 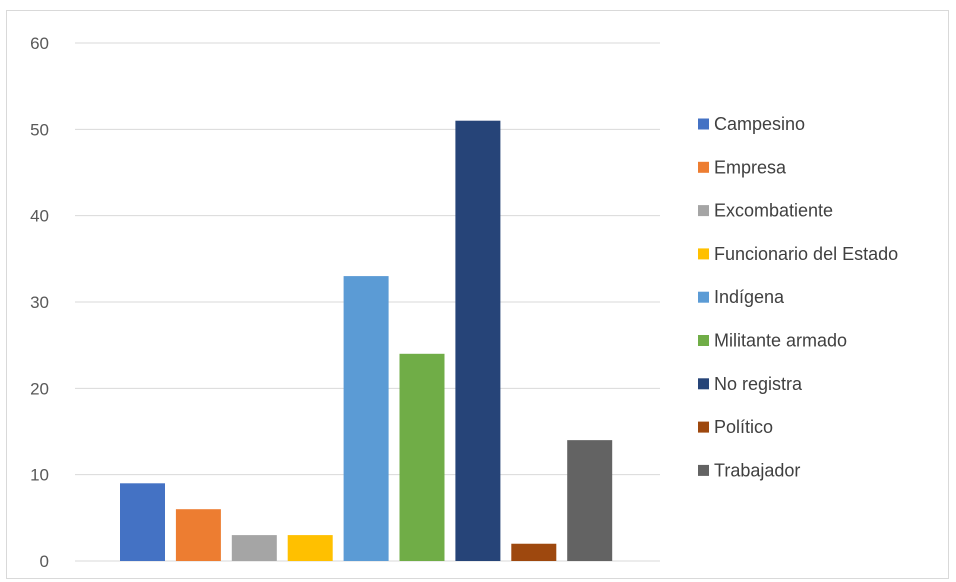 What do you see at coordinates (759, 124) in the screenshot?
I see `legend-label: Campesino` at bounding box center [759, 124].